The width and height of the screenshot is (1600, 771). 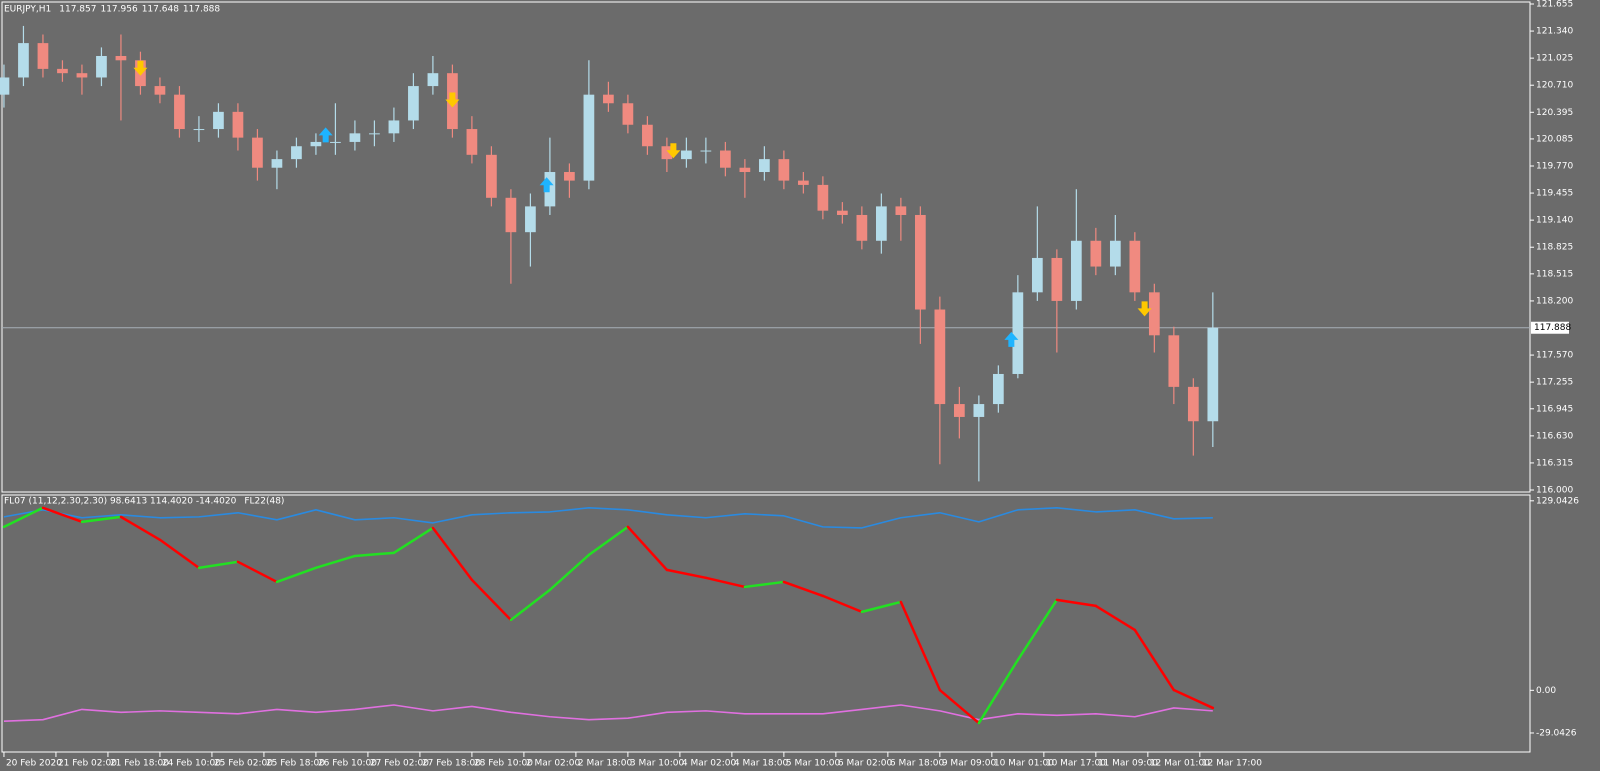 I want to click on ohlc-value: 117.888, so click(x=201, y=10).